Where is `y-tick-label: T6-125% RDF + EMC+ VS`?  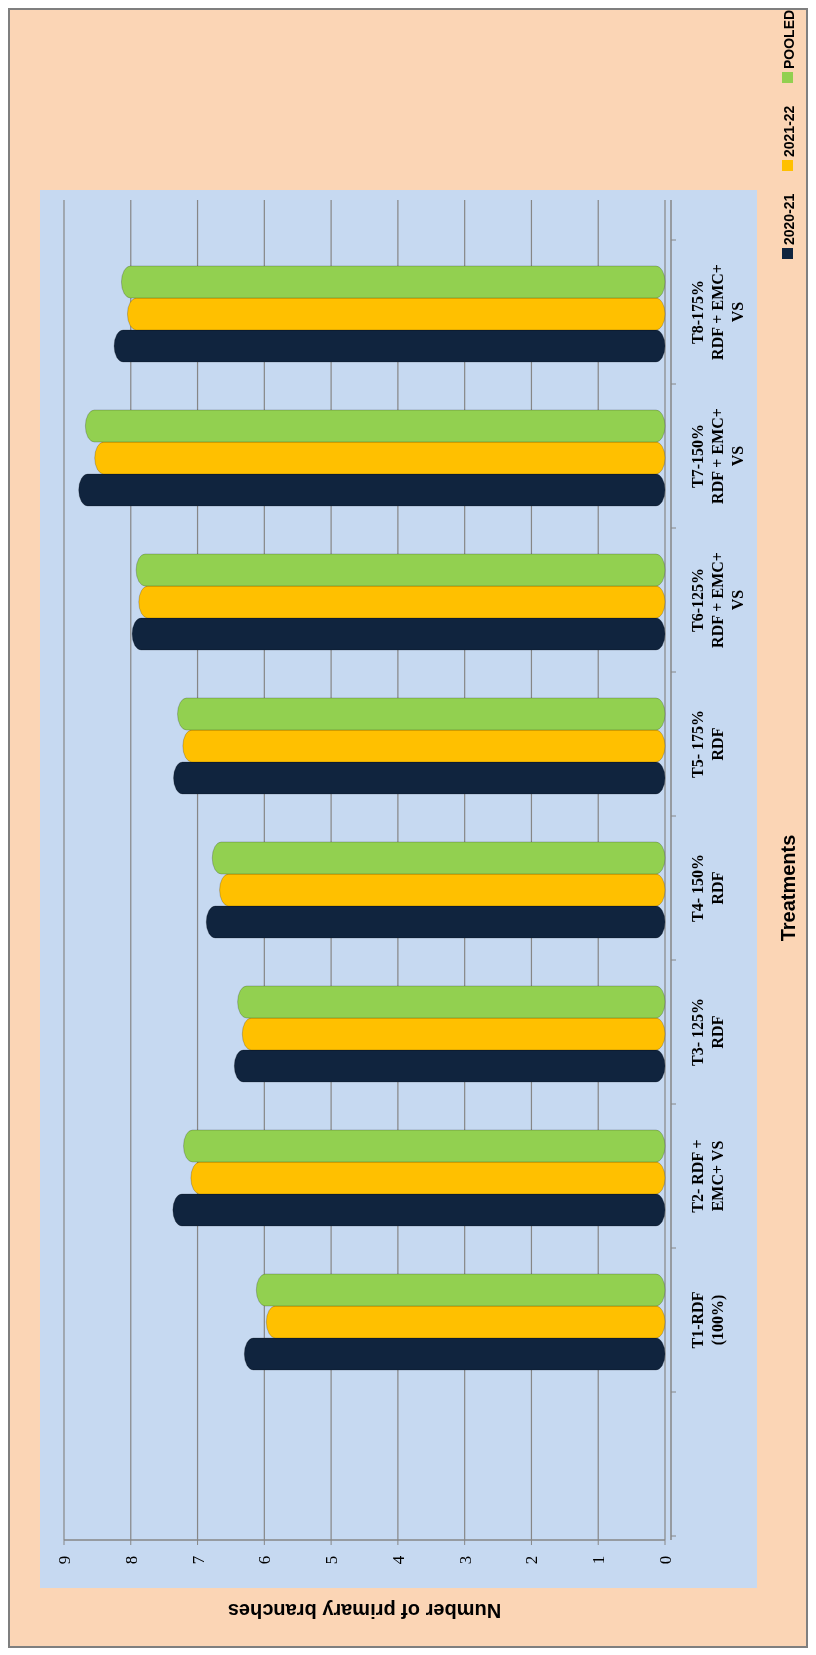
y-tick-label: T6-125% RDF + EMC+ VS is located at coordinates (717, 600).